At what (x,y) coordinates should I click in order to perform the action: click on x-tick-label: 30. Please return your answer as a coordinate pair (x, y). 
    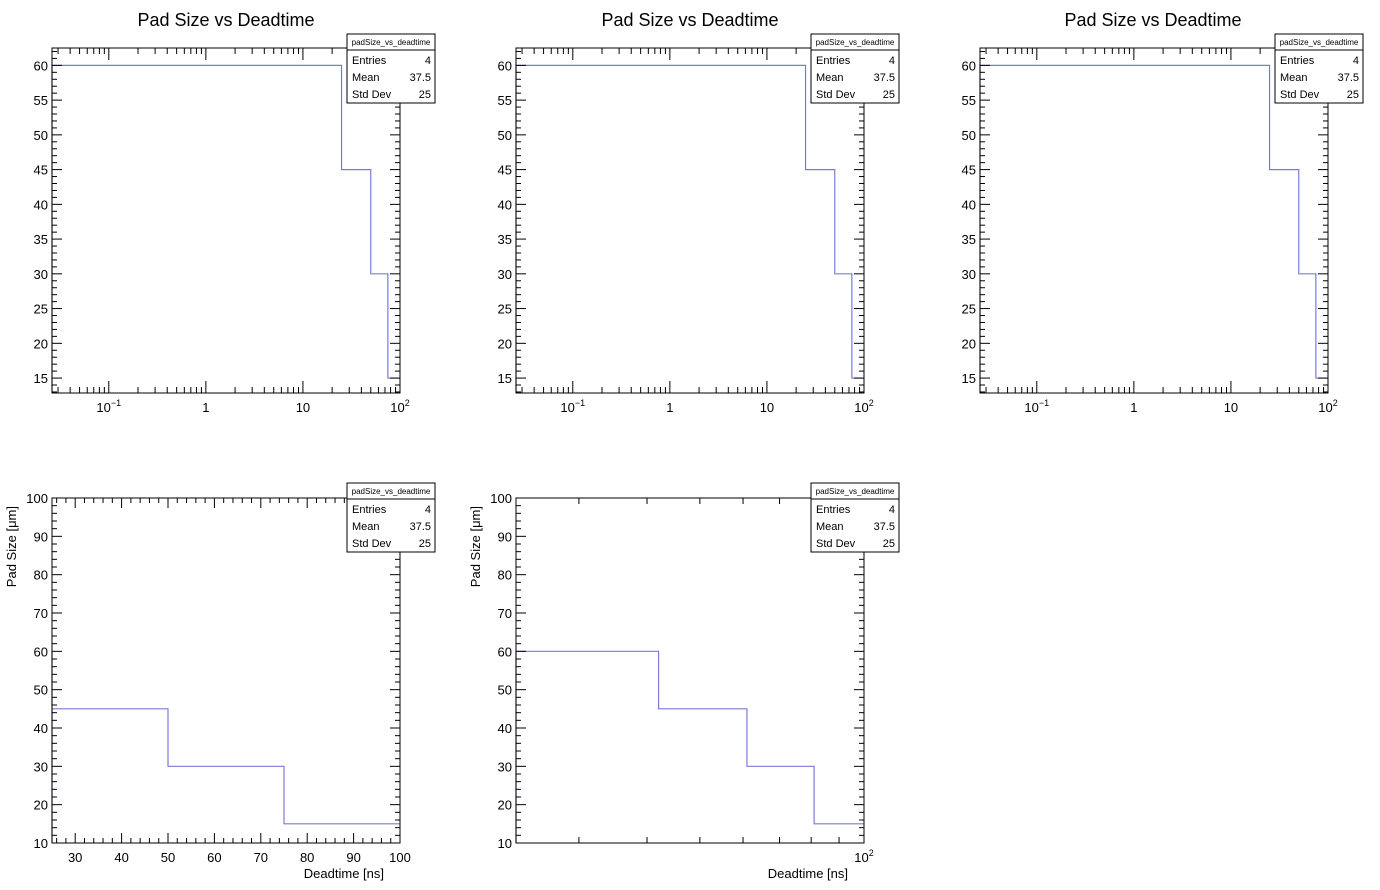
    Looking at the image, I should click on (75, 857).